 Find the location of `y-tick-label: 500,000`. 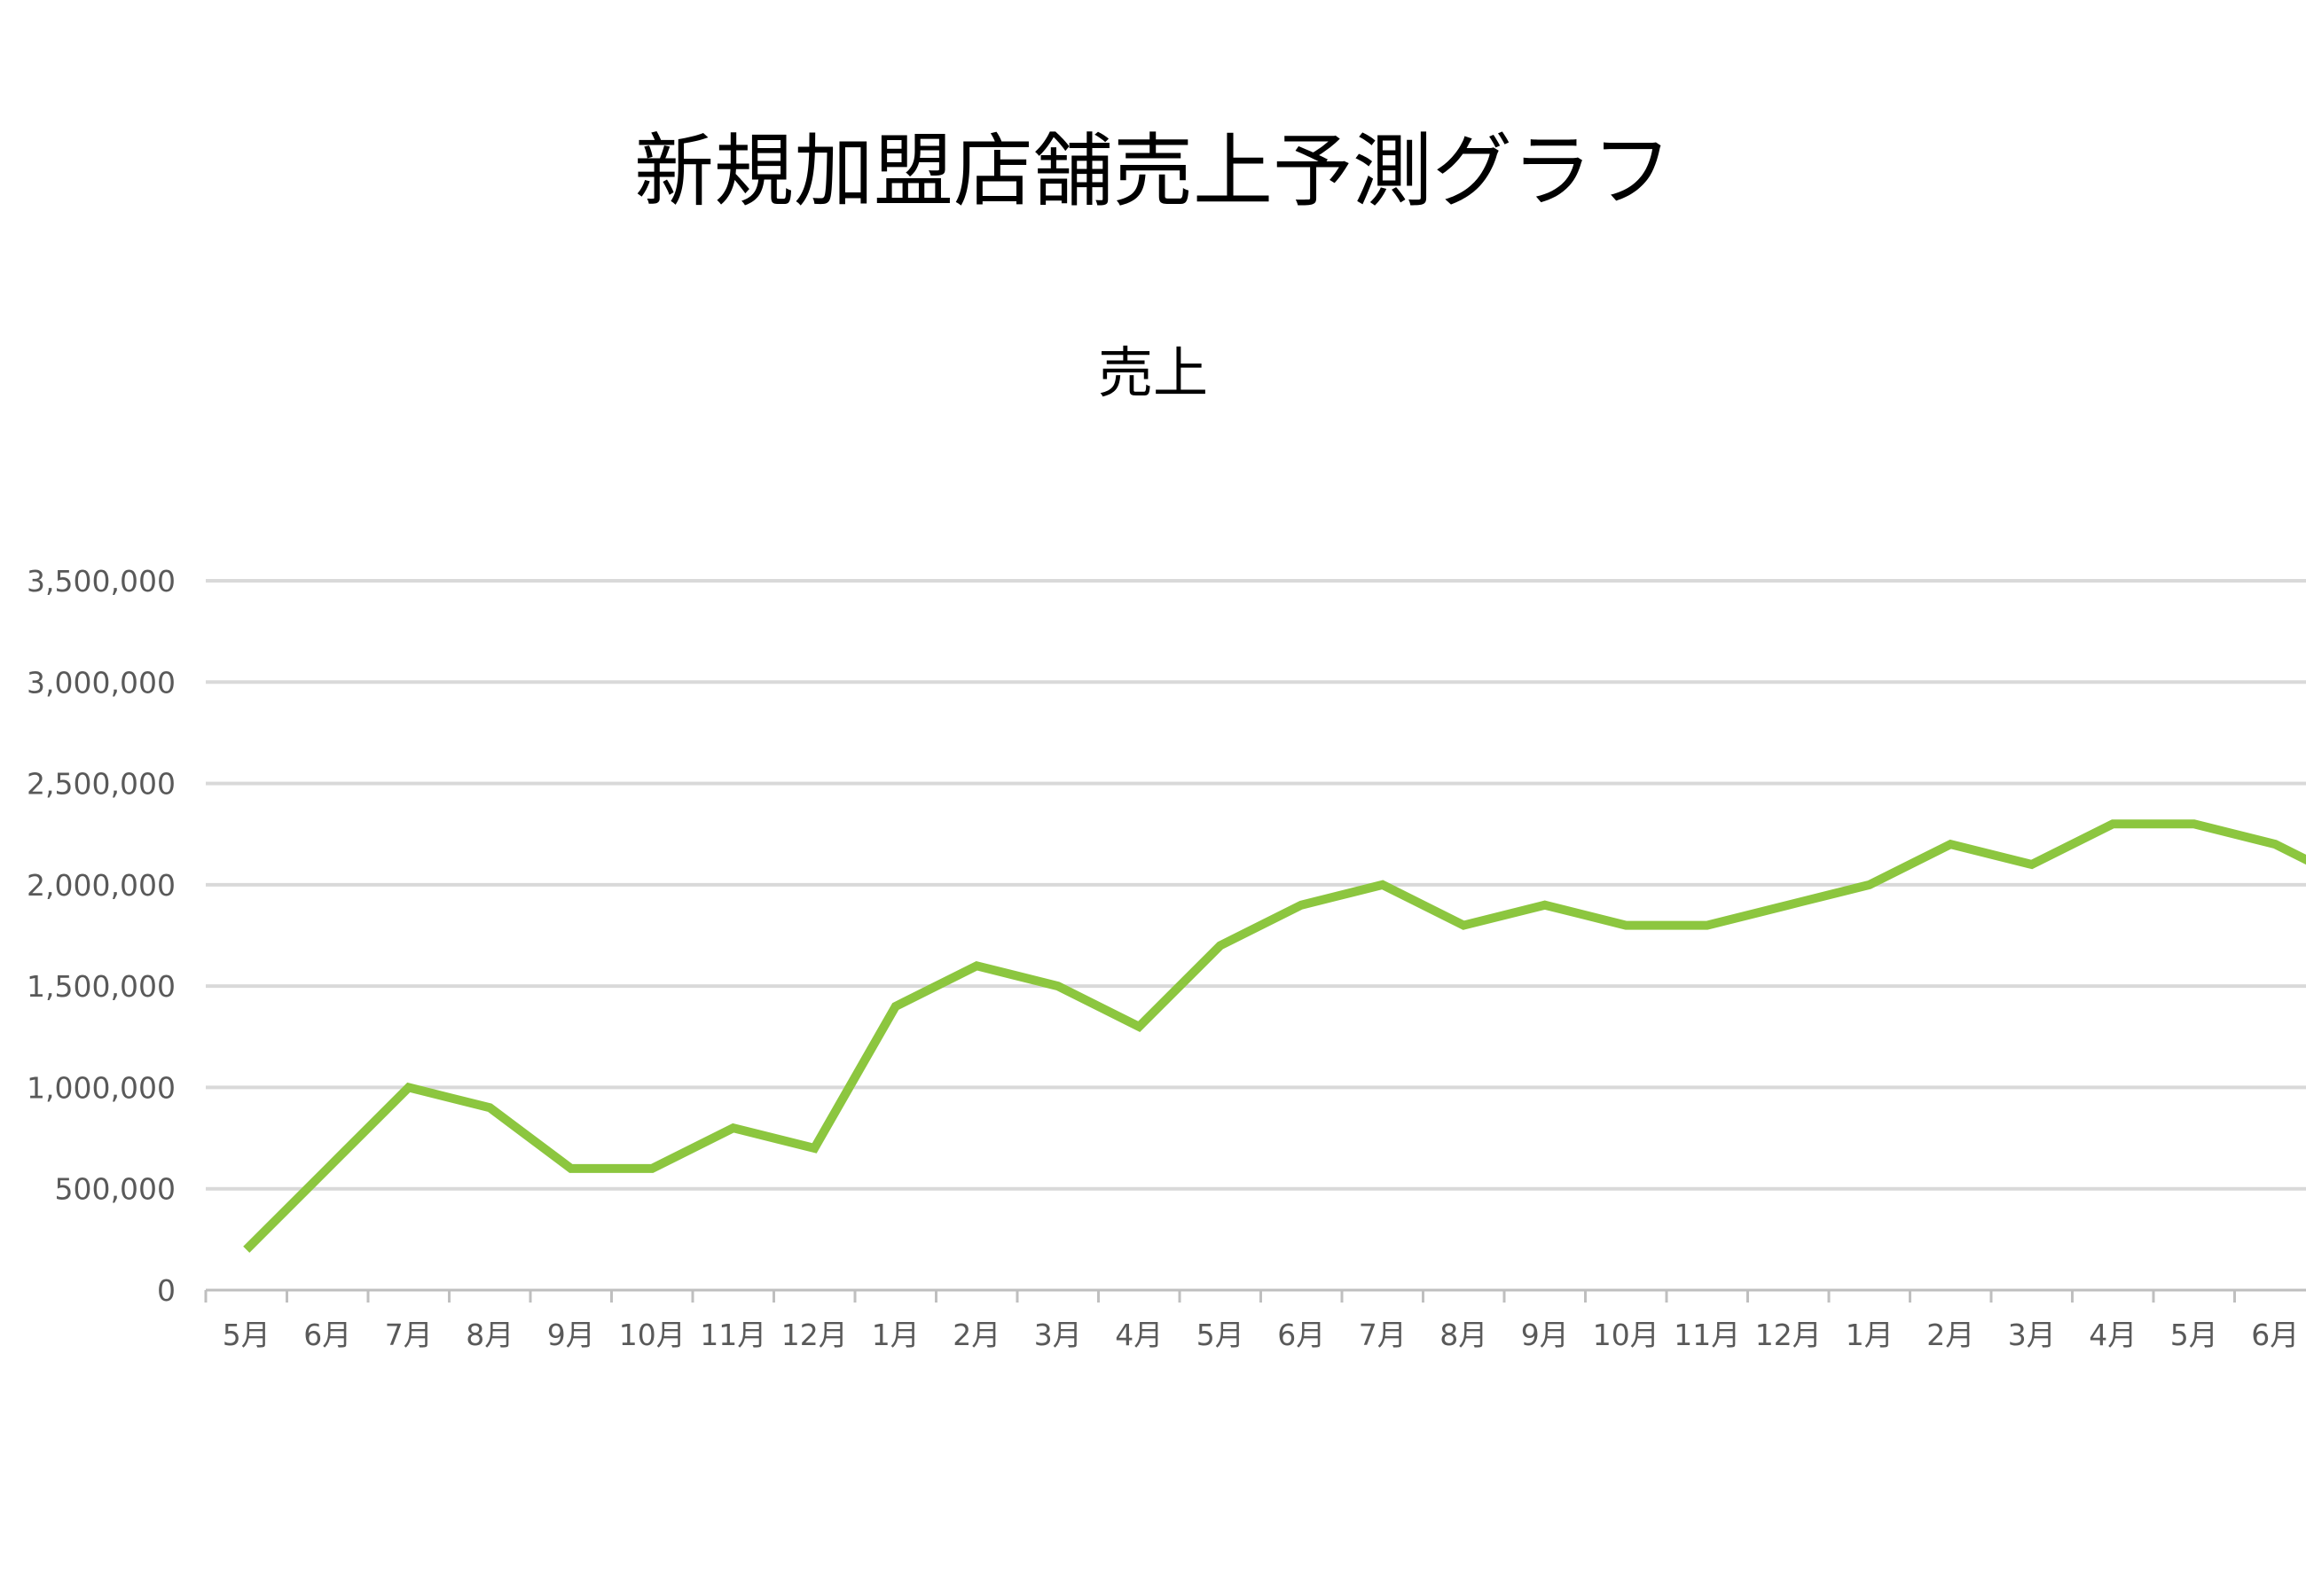

y-tick-label: 500,000 is located at coordinates (115, 1190).